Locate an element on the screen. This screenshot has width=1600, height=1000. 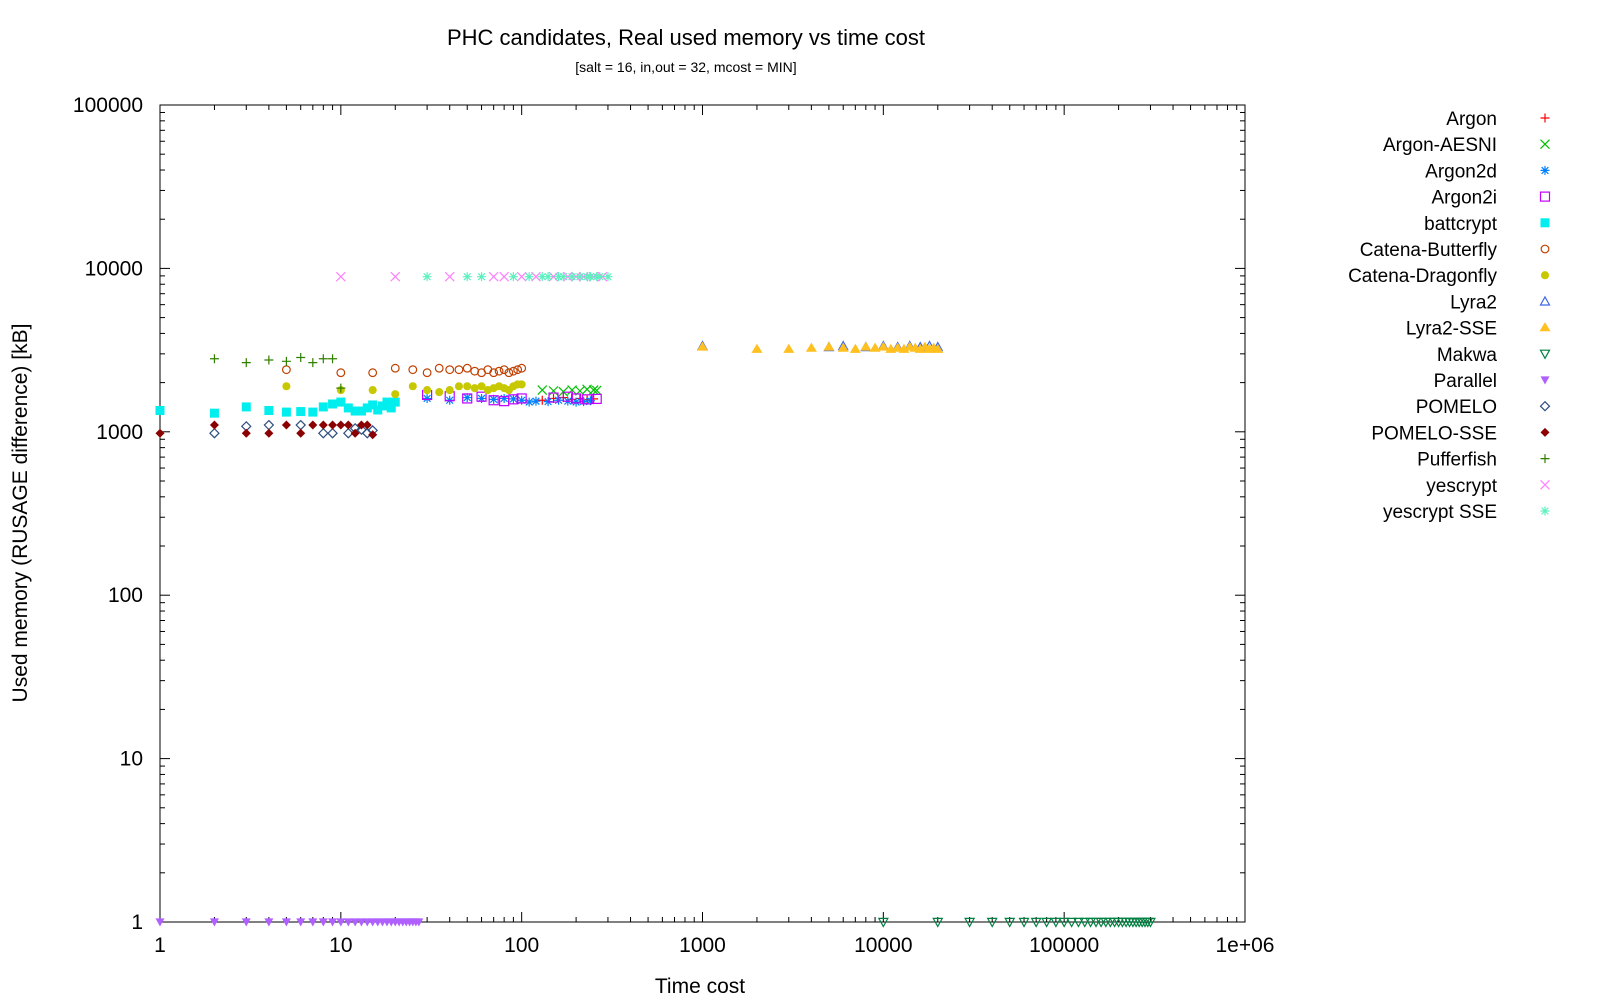
legend-marker-pomelo-sse is located at coordinates (1545, 432).